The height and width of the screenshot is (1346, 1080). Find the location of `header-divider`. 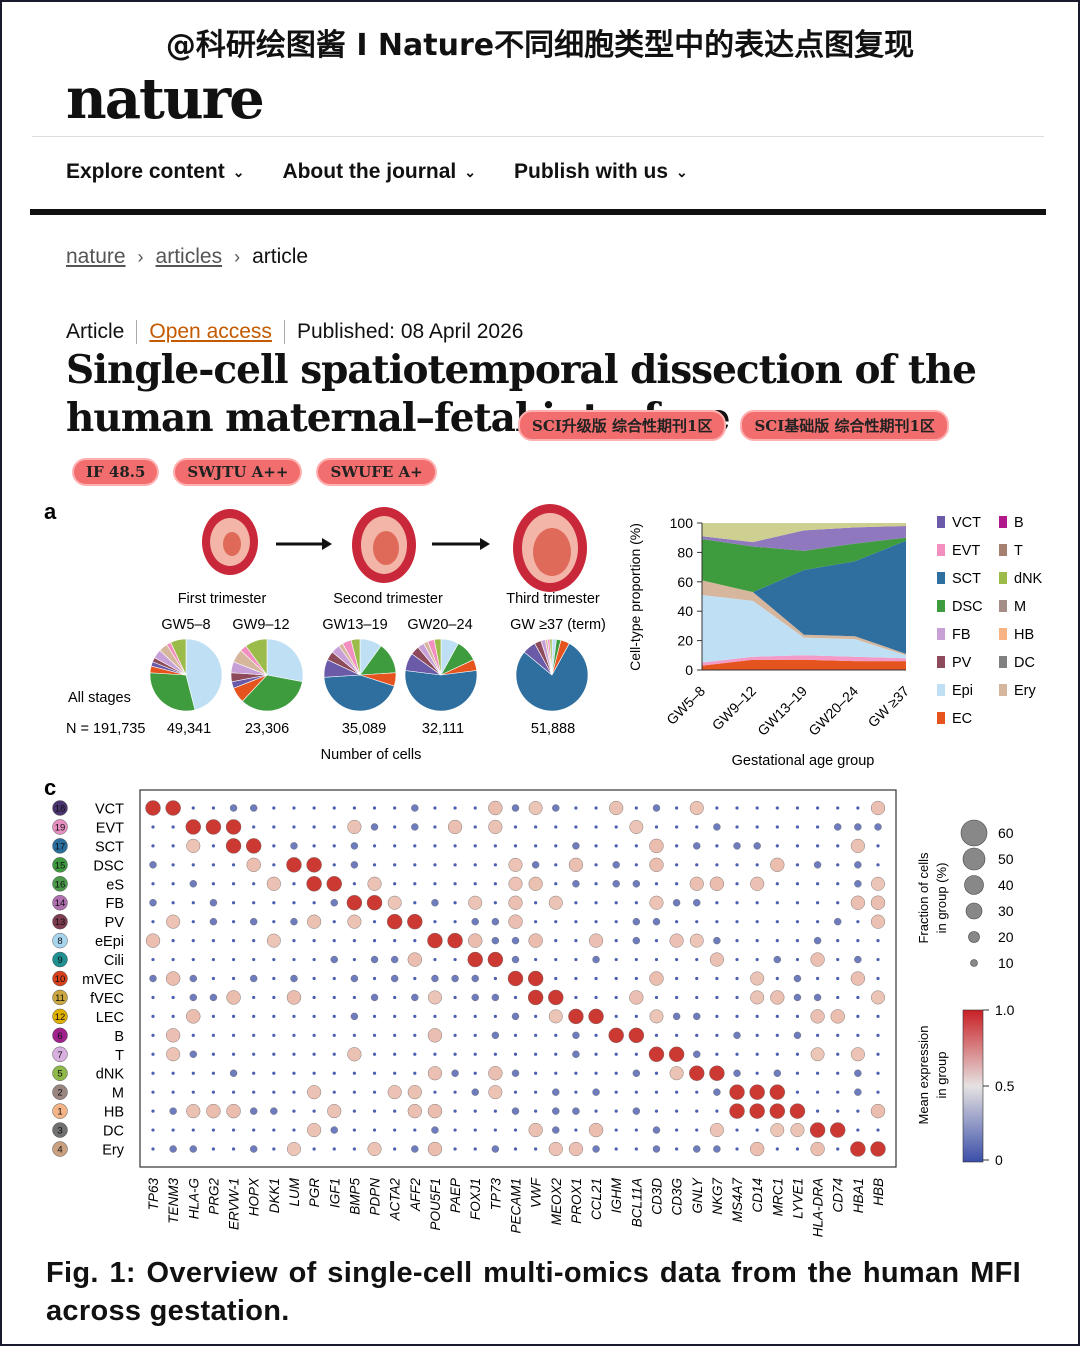

header-divider is located at coordinates (538, 136).